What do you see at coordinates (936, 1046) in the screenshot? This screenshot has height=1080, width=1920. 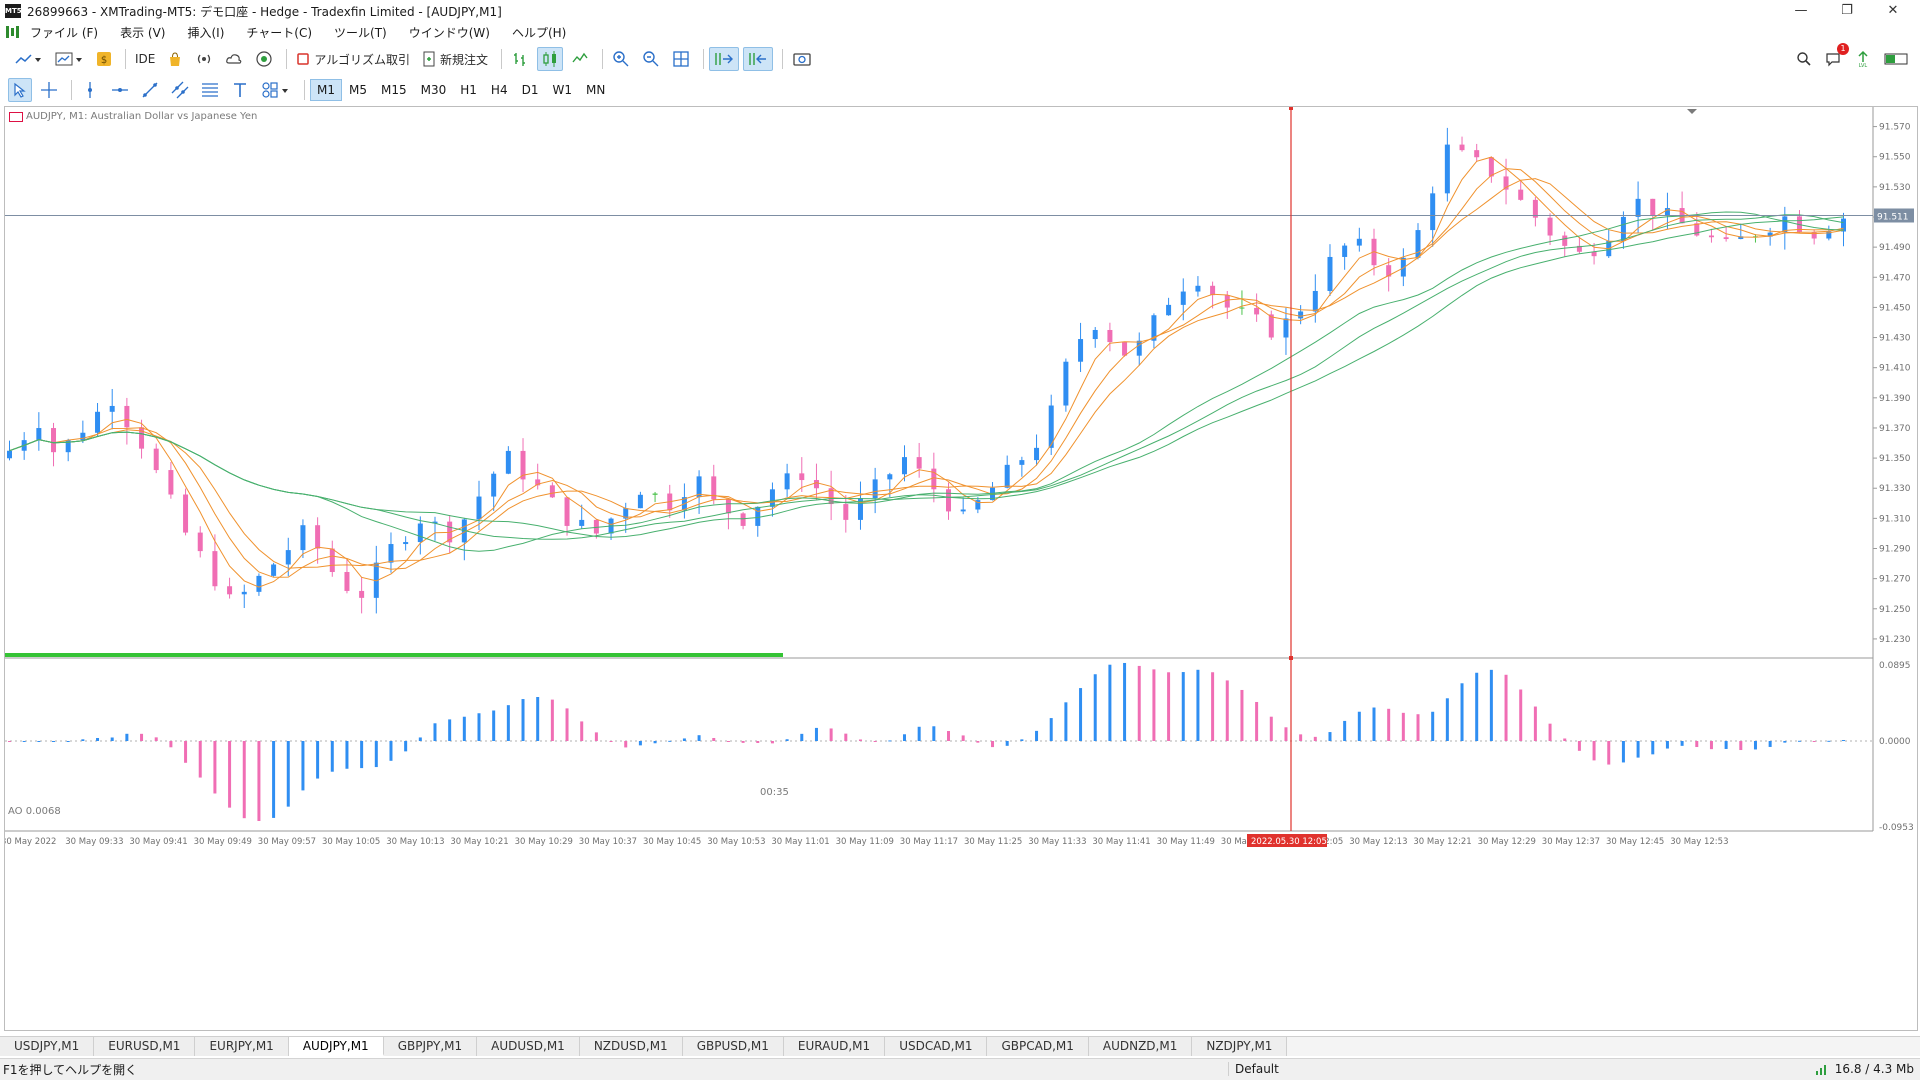 I see `tab-usdcad: USDCAD,M1` at bounding box center [936, 1046].